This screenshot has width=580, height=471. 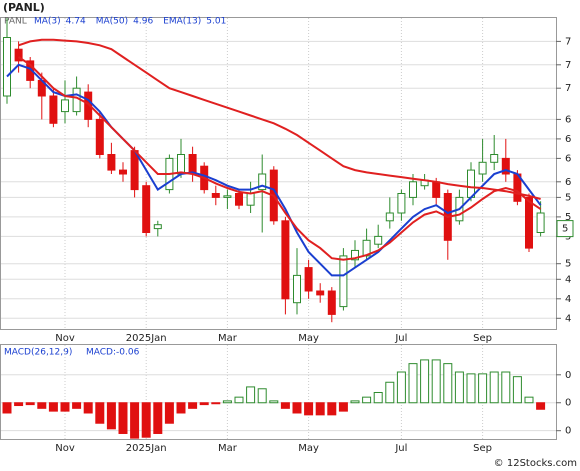 What do you see at coordinates (565, 229) in the screenshot?
I see `last-price-box` at bounding box center [565, 229].